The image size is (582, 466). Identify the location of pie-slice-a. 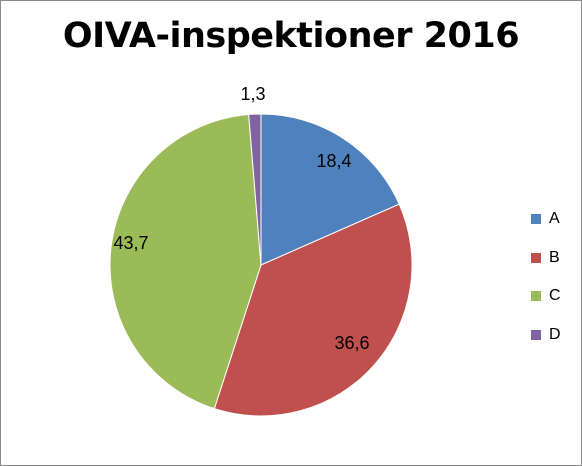
(330, 189).